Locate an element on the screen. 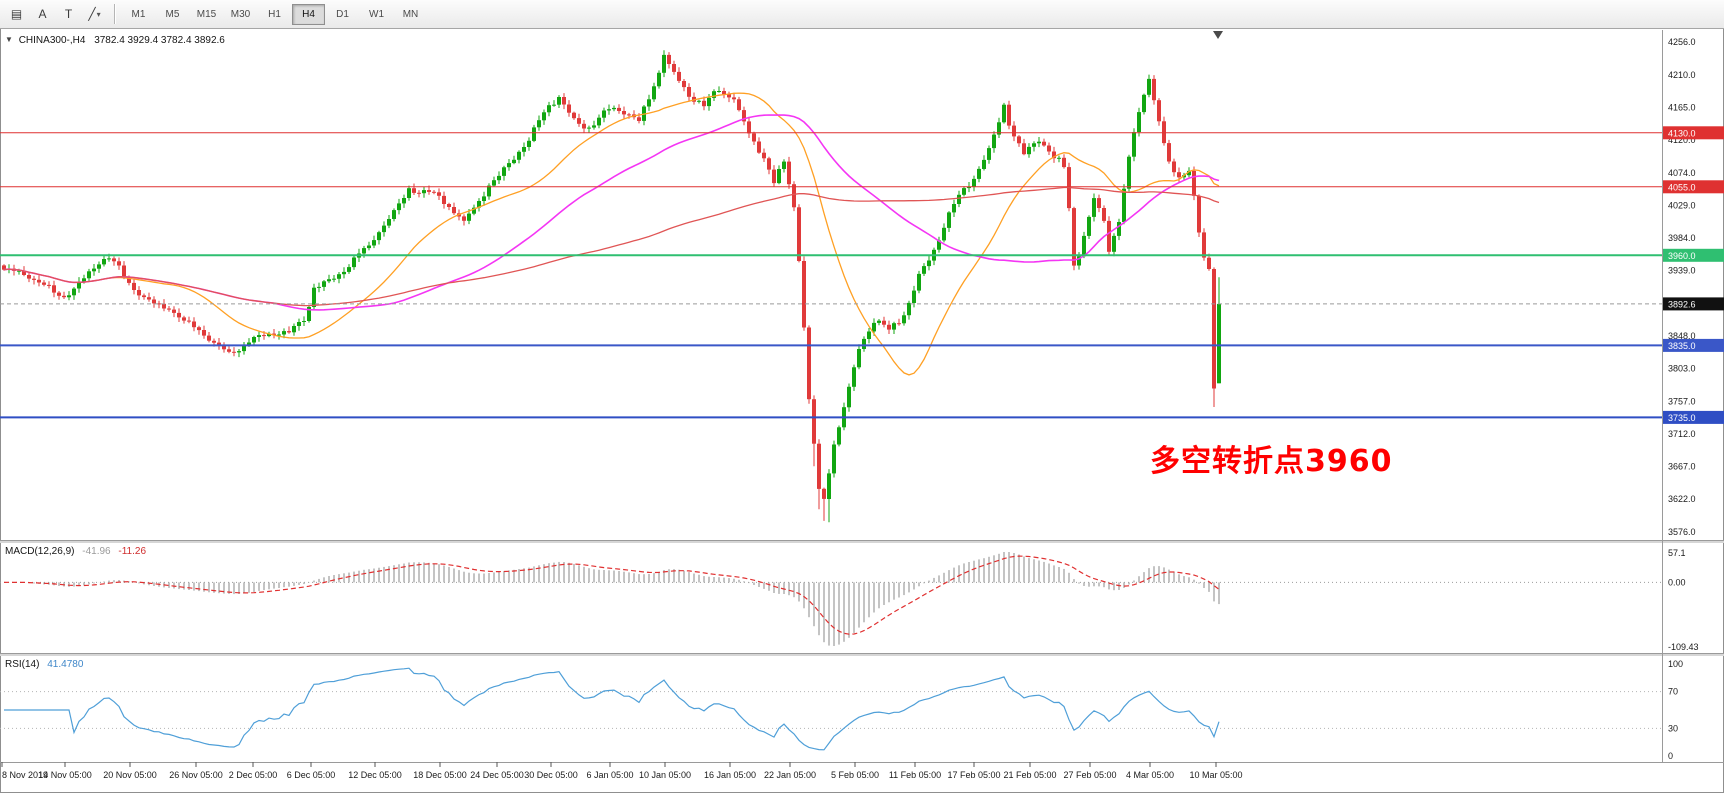  svg-text: 3757.0 is located at coordinates (1682, 402).